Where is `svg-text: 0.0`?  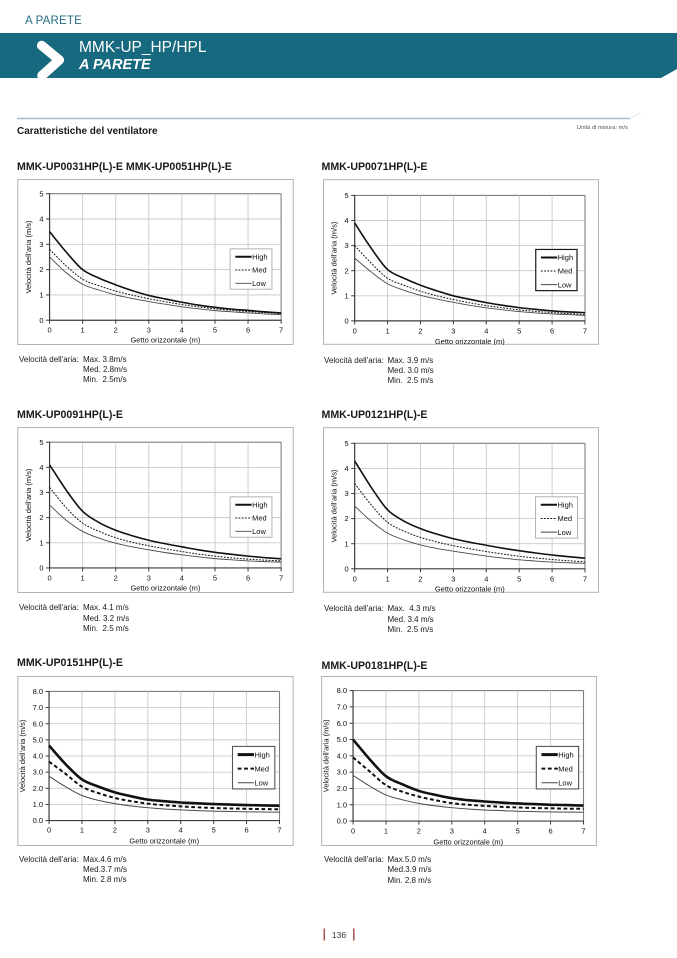 svg-text: 0.0 is located at coordinates (341, 820).